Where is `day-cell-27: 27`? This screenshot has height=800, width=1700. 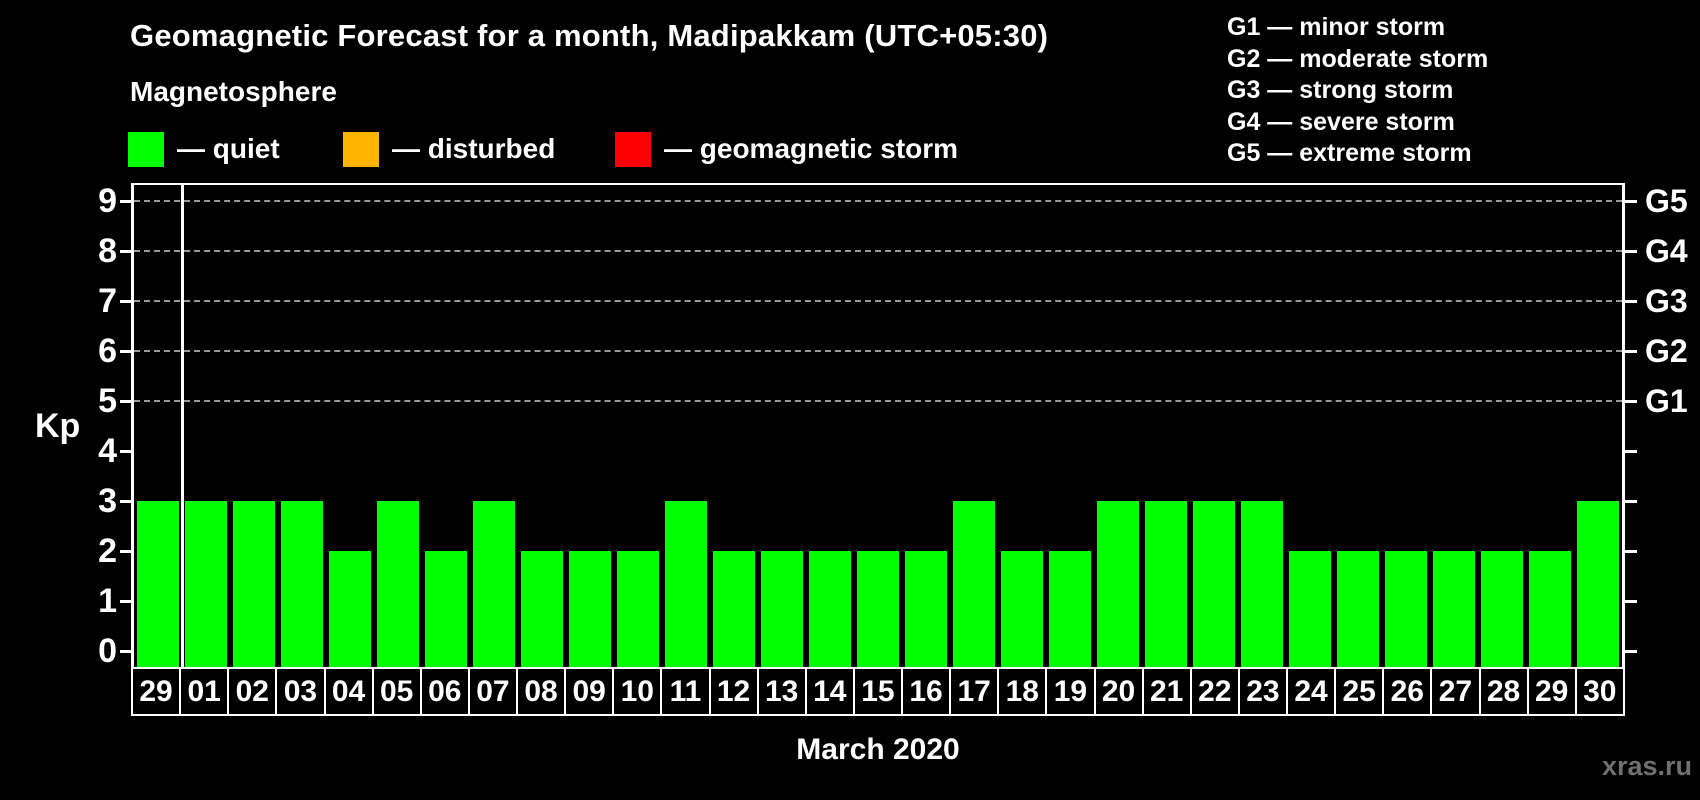
day-cell-27: 27 is located at coordinates (1455, 691).